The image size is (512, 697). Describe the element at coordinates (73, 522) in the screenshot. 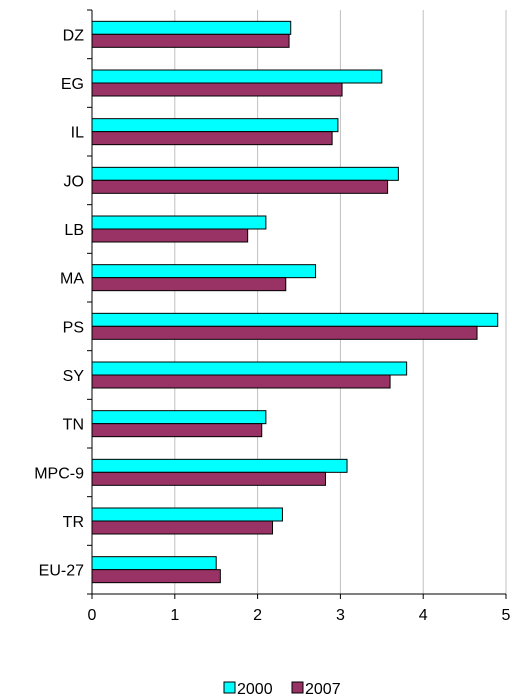

I see `category-label: TR` at that location.